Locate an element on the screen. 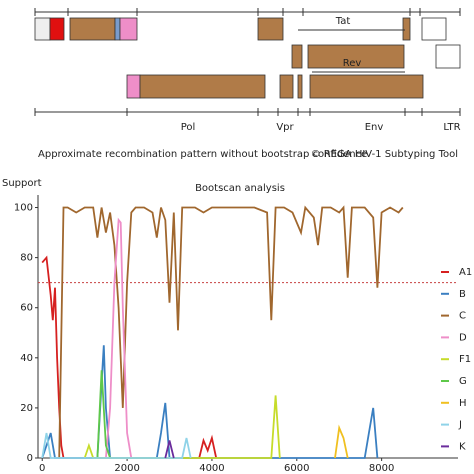 The height and width of the screenshot is (474, 474). y-tick-label: 20 is located at coordinates (26, 408).